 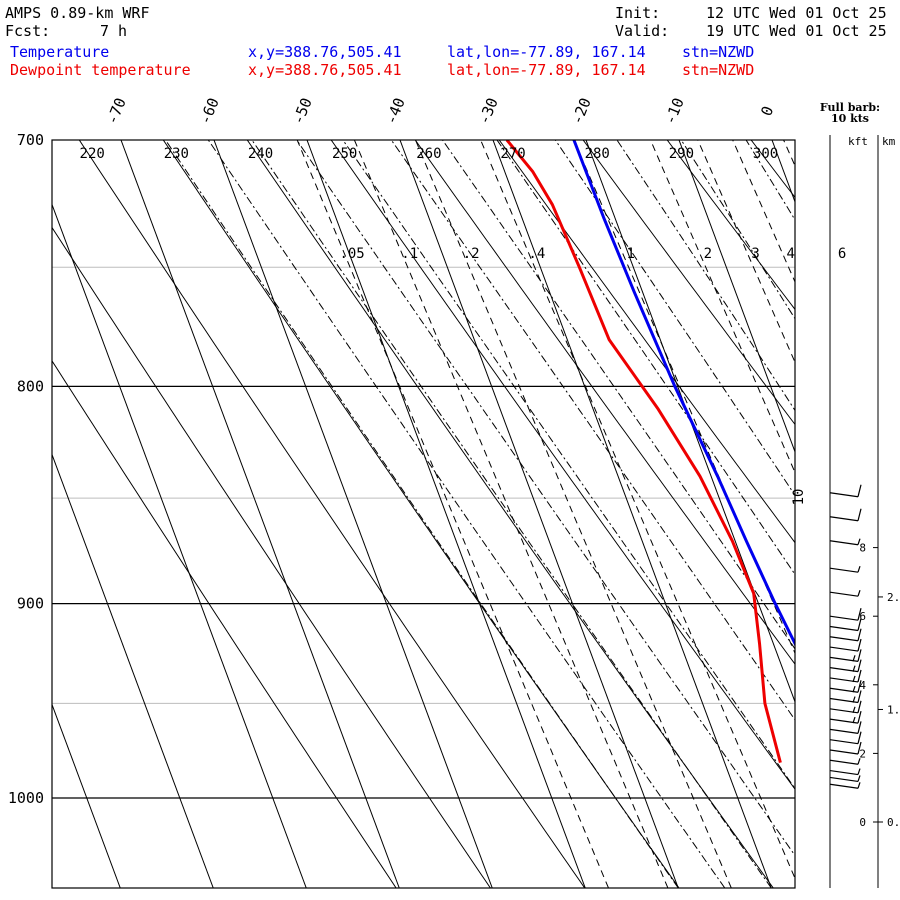 I want to click on pressure-tick-label: 1000, so click(x=26, y=798).